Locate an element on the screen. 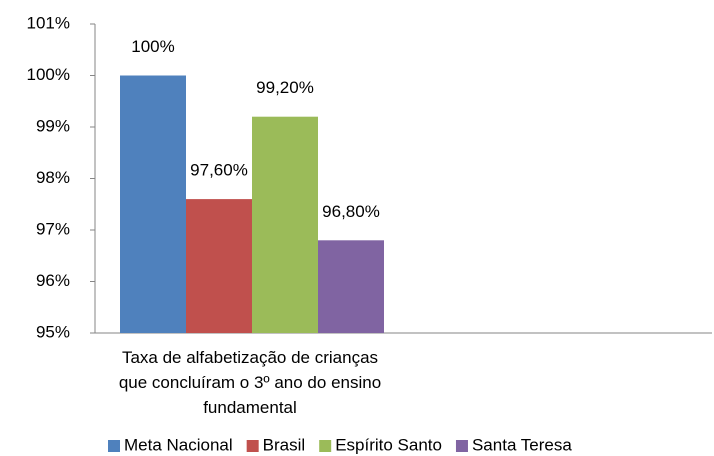  y-tick-label: 98% is located at coordinates (53, 177).